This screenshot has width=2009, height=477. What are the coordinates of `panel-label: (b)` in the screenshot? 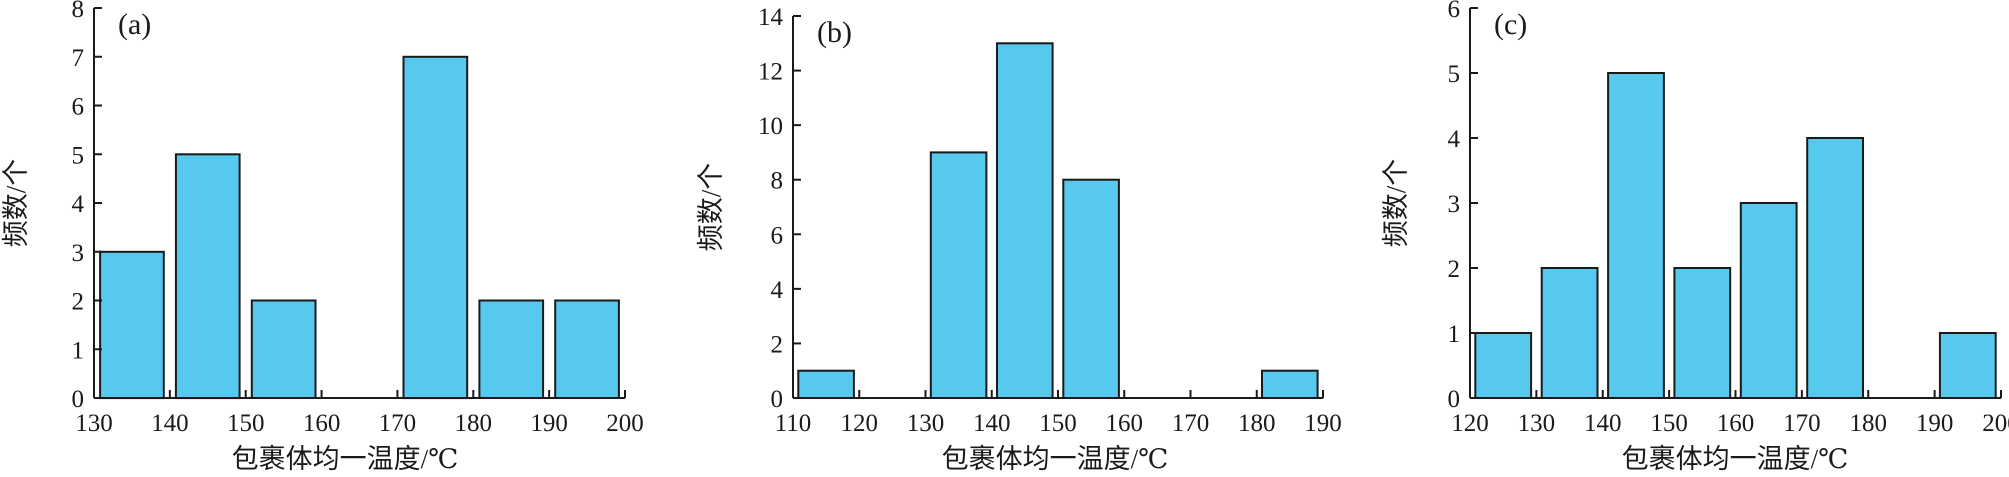 It's located at (834, 32).